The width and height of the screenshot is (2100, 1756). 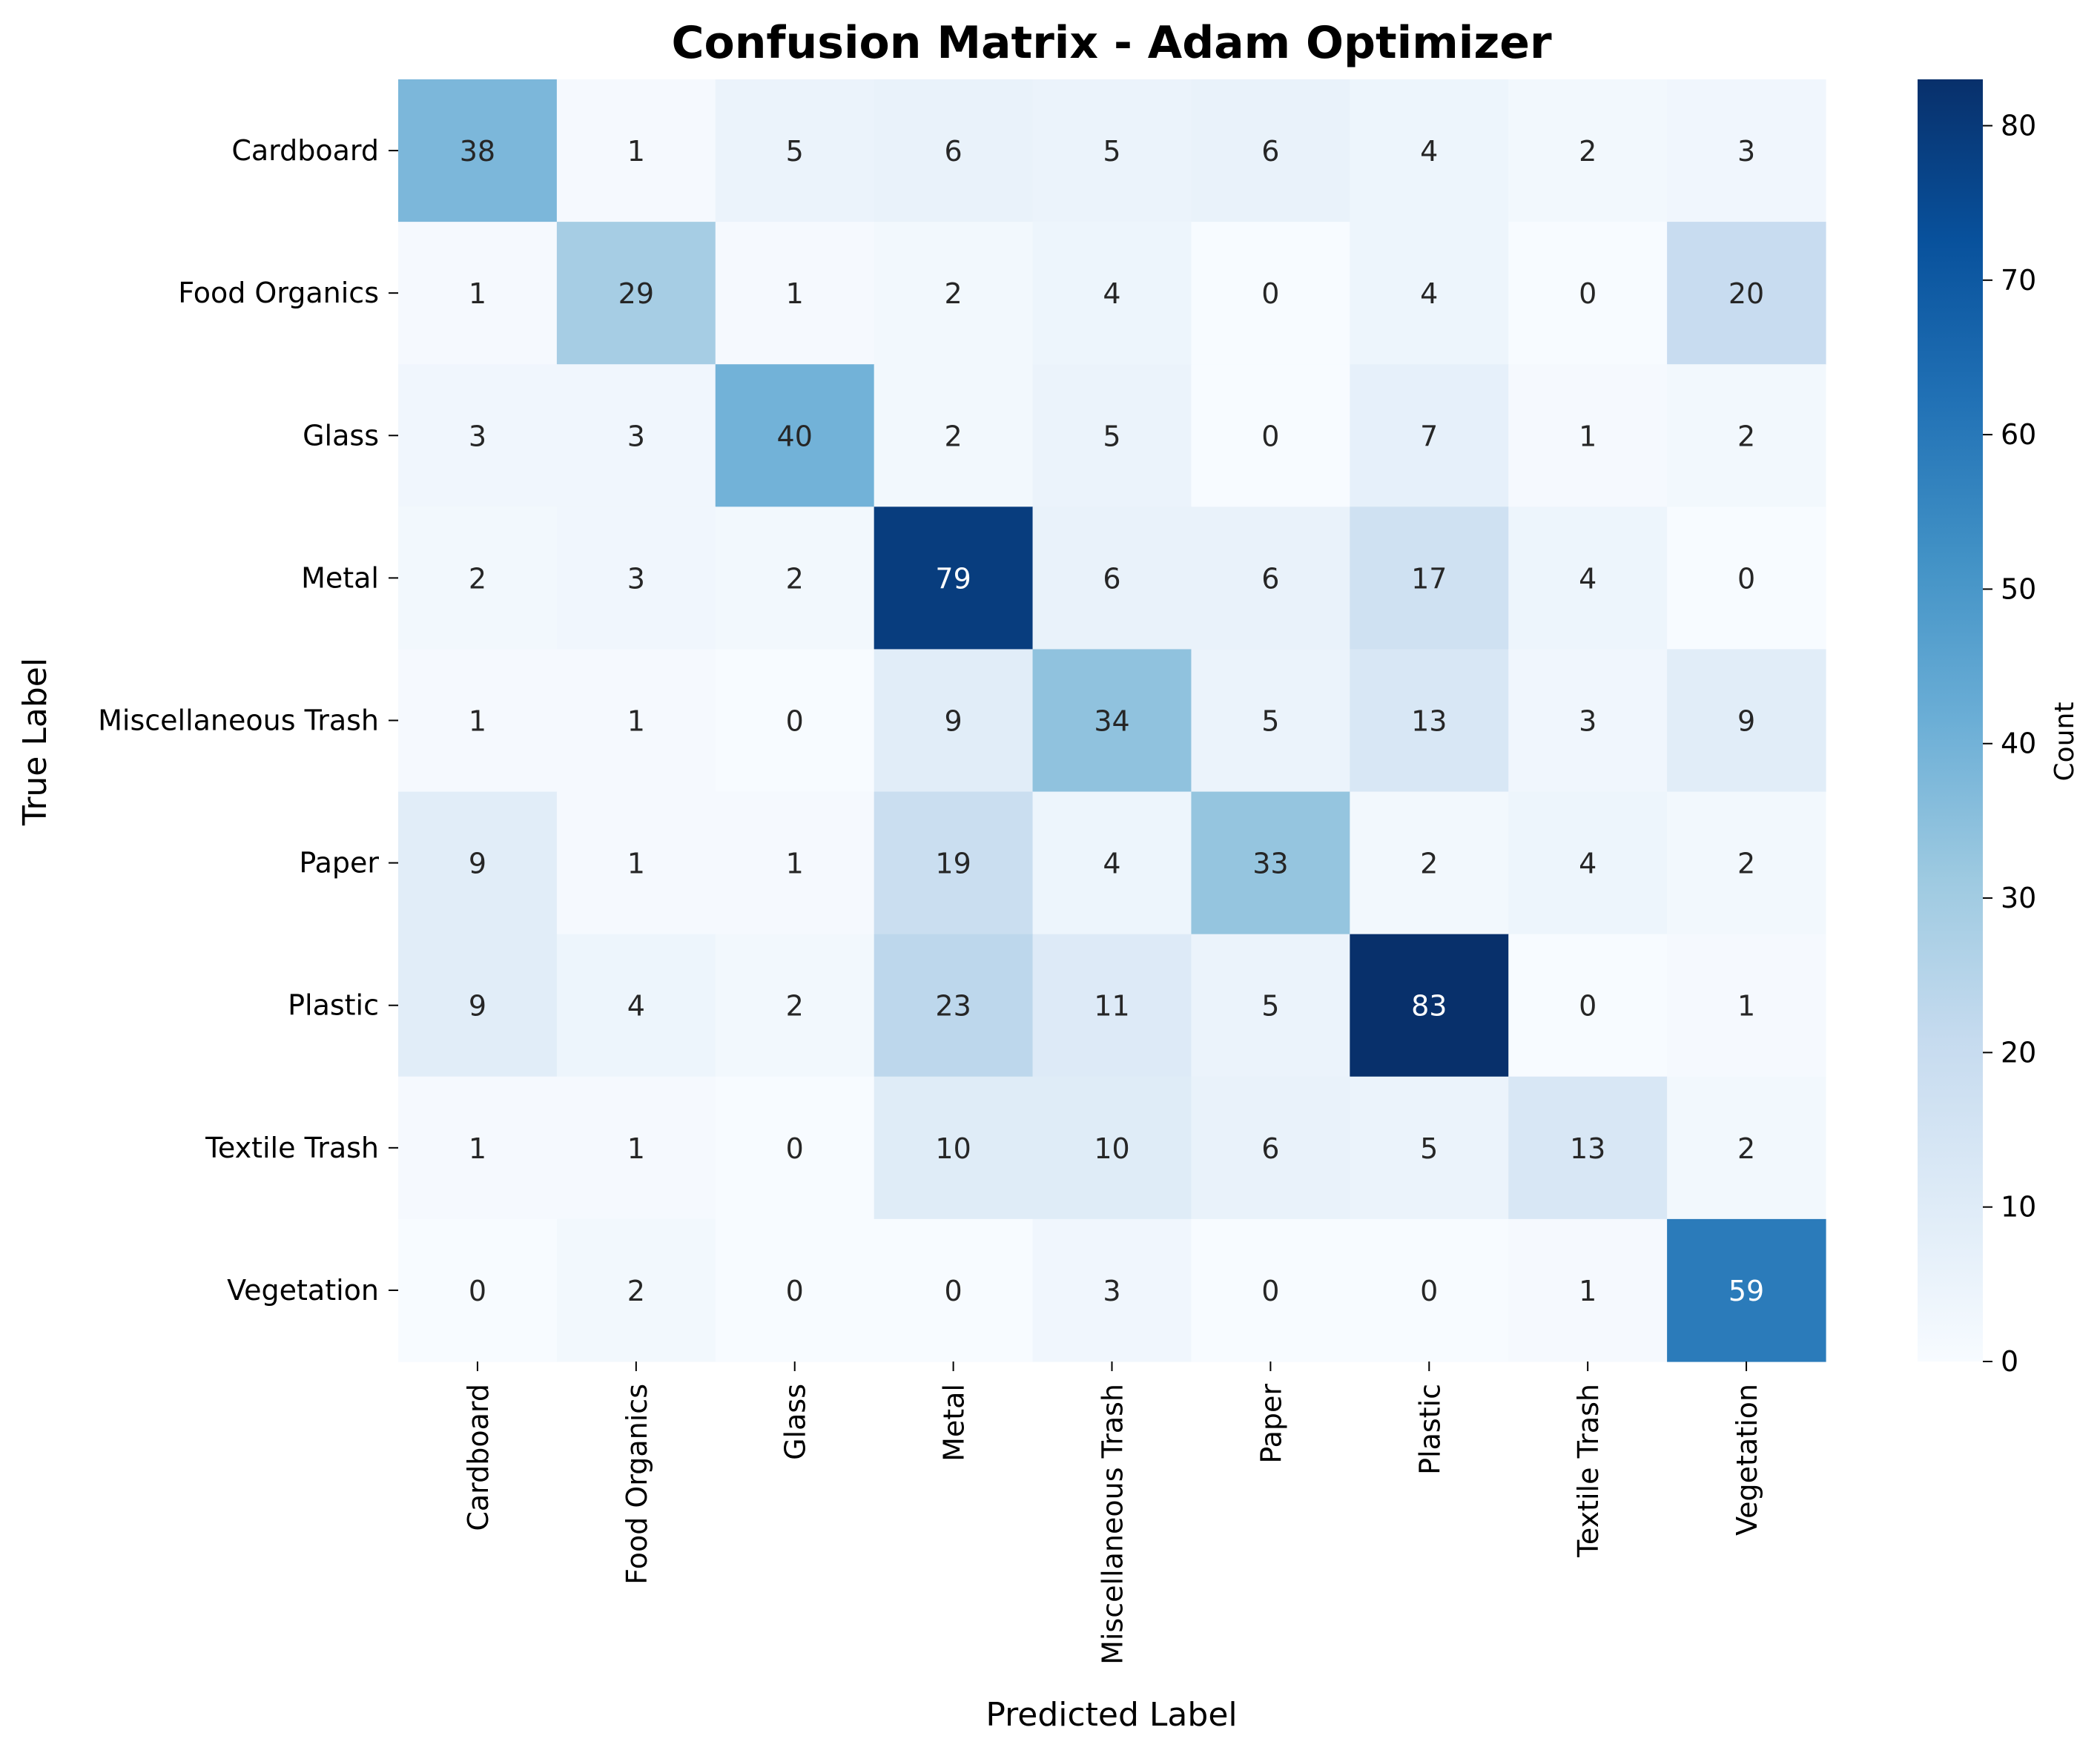 I want to click on x-tick-label: Glass, so click(x=795, y=1422).